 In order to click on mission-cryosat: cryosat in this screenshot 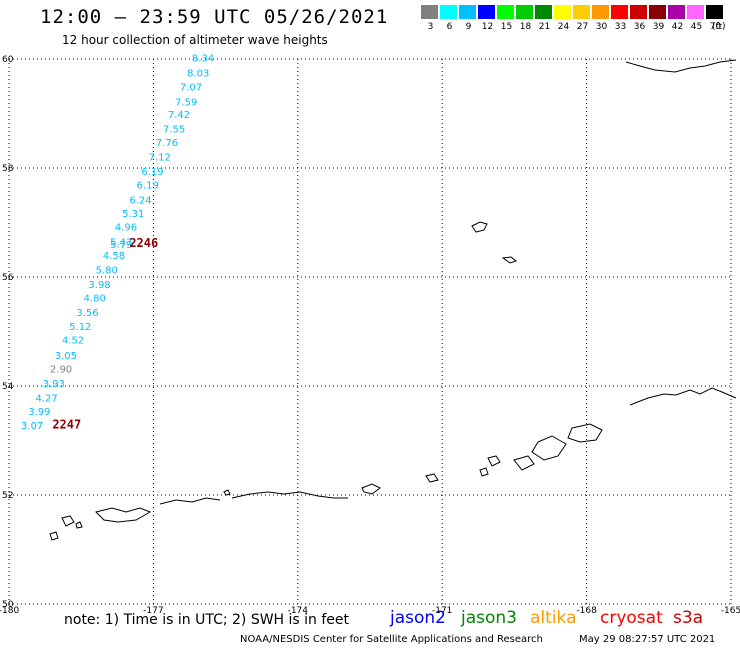, I will do `click(631, 618)`.